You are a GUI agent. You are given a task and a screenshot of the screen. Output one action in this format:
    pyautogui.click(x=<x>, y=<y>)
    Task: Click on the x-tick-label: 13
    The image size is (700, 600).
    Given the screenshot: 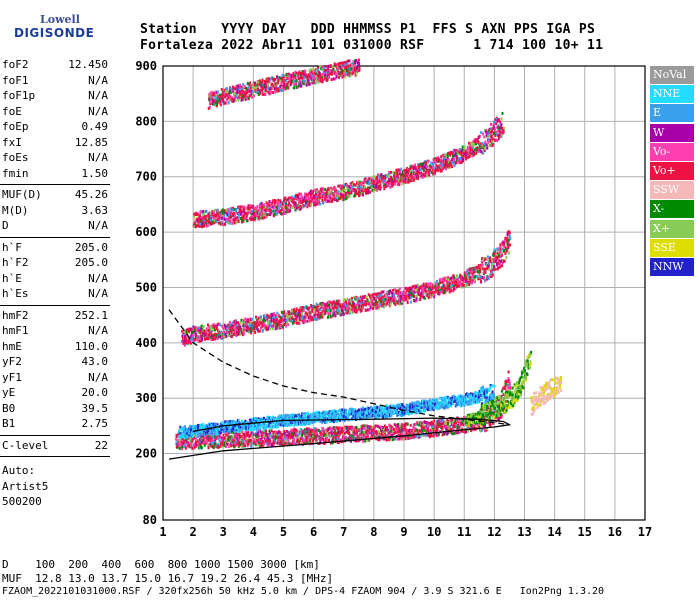 What is the action you would take?
    pyautogui.click(x=524, y=532)
    